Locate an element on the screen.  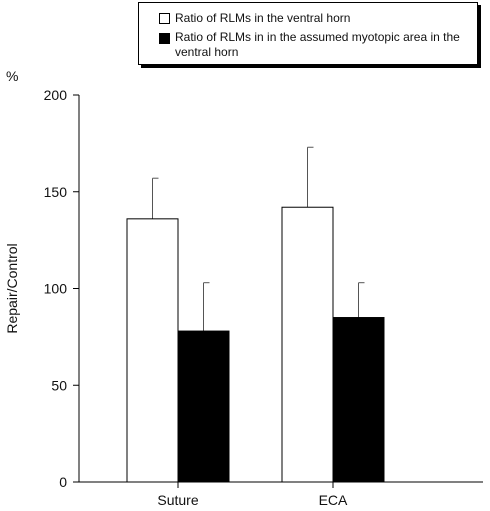
y-axis-title: Repair/Control is located at coordinates (12, 288).